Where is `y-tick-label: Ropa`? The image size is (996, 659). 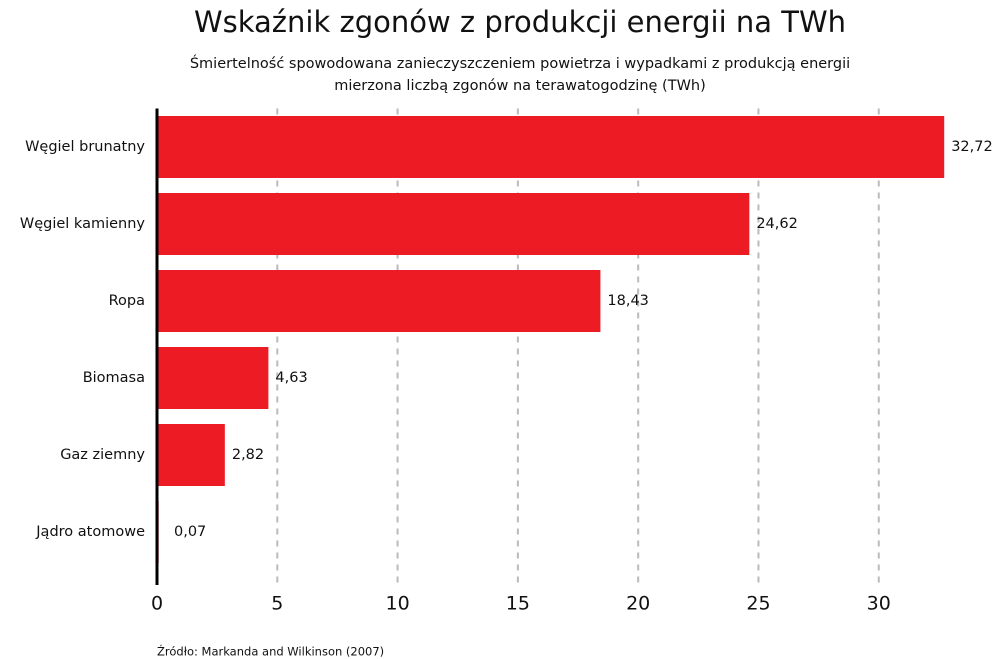 y-tick-label: Ropa is located at coordinates (127, 301).